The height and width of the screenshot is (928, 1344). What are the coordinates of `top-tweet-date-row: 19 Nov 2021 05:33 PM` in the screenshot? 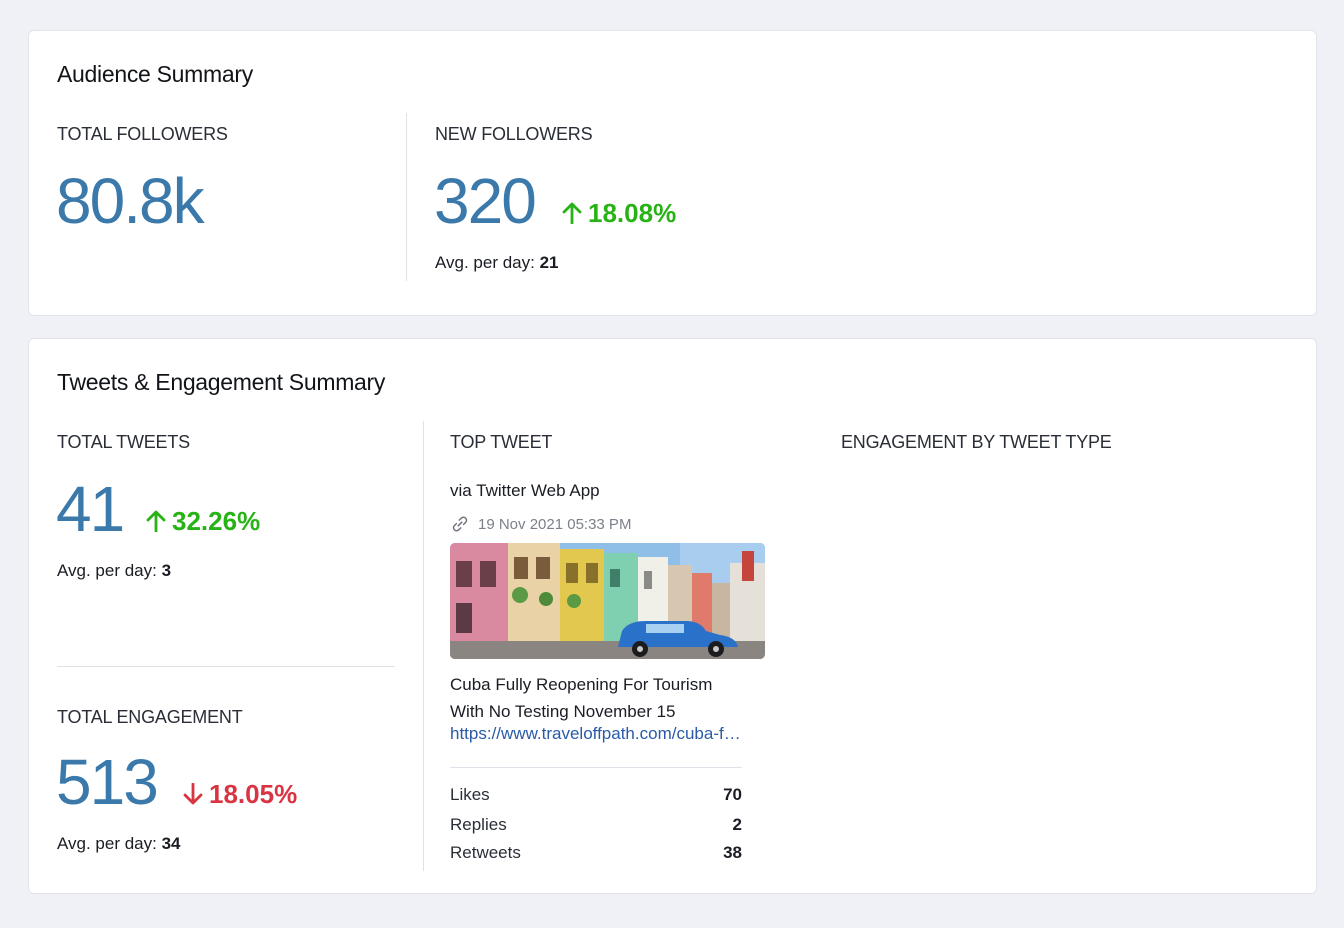 It's located at (540, 524).